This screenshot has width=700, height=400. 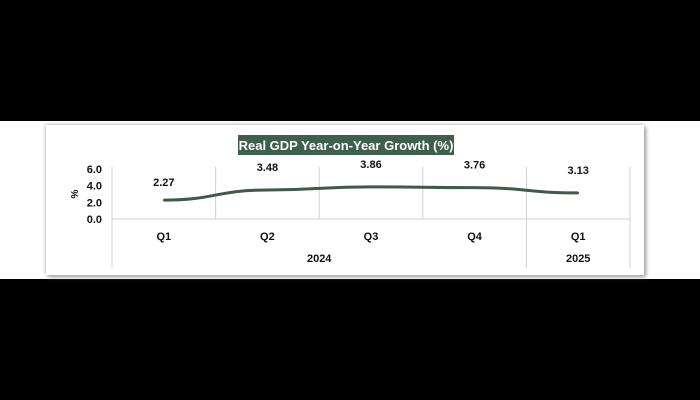 What do you see at coordinates (474, 166) in the screenshot?
I see `data-label: 3.76` at bounding box center [474, 166].